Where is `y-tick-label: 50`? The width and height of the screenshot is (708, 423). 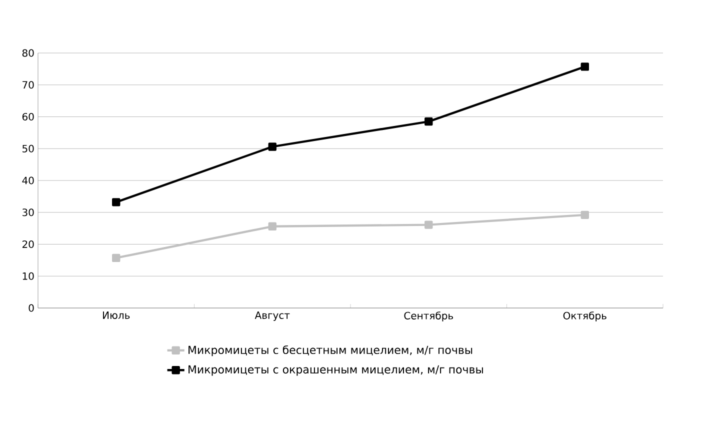 y-tick-label: 50 is located at coordinates (28, 148).